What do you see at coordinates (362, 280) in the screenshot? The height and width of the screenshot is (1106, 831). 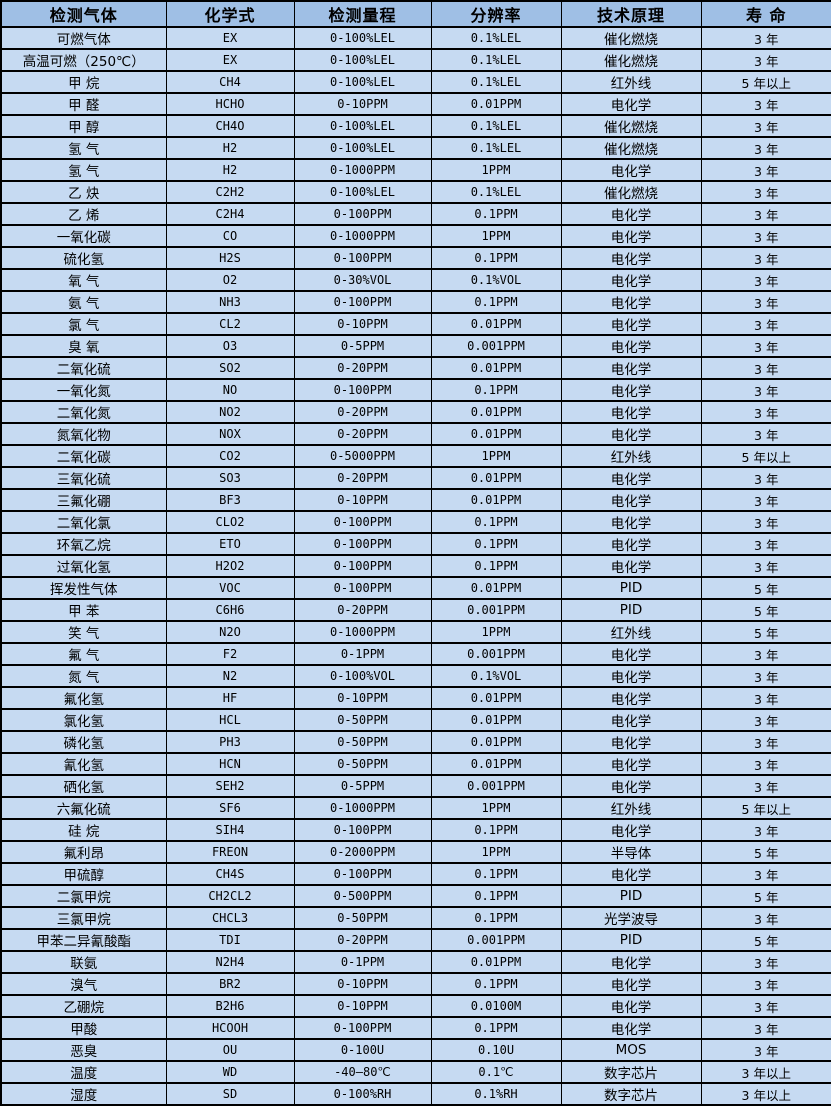 I see `range-cell: 0-30%VOL` at bounding box center [362, 280].